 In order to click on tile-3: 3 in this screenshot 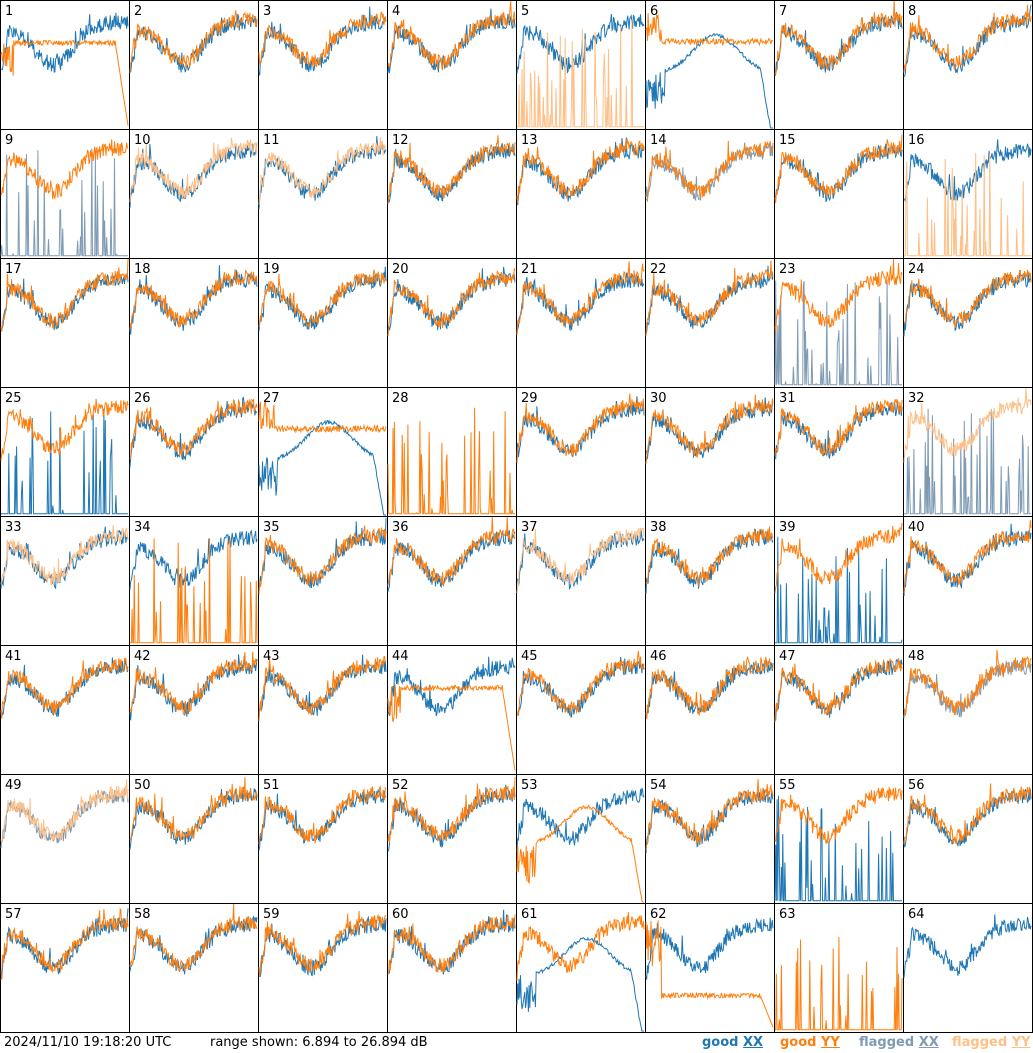, I will do `click(323, 65)`.